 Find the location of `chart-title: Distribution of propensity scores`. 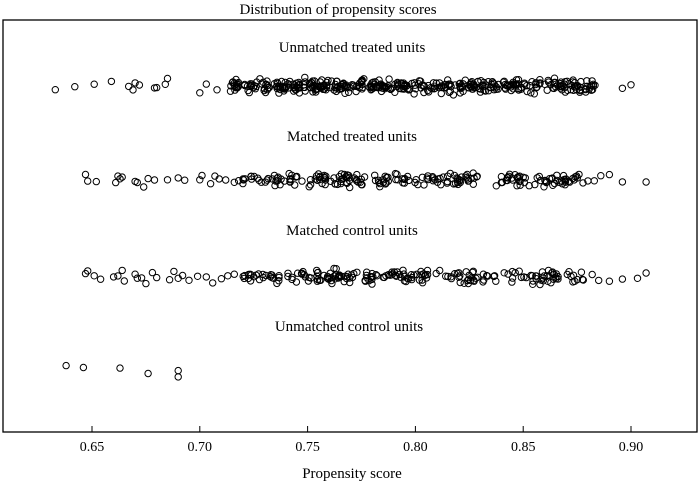

chart-title: Distribution of propensity scores is located at coordinates (337, 10).